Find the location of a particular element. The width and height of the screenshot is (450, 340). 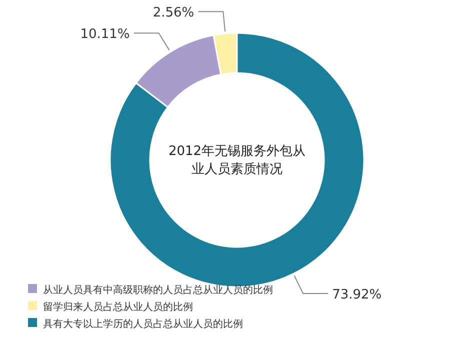

data-label: 10.11% is located at coordinates (105, 34).